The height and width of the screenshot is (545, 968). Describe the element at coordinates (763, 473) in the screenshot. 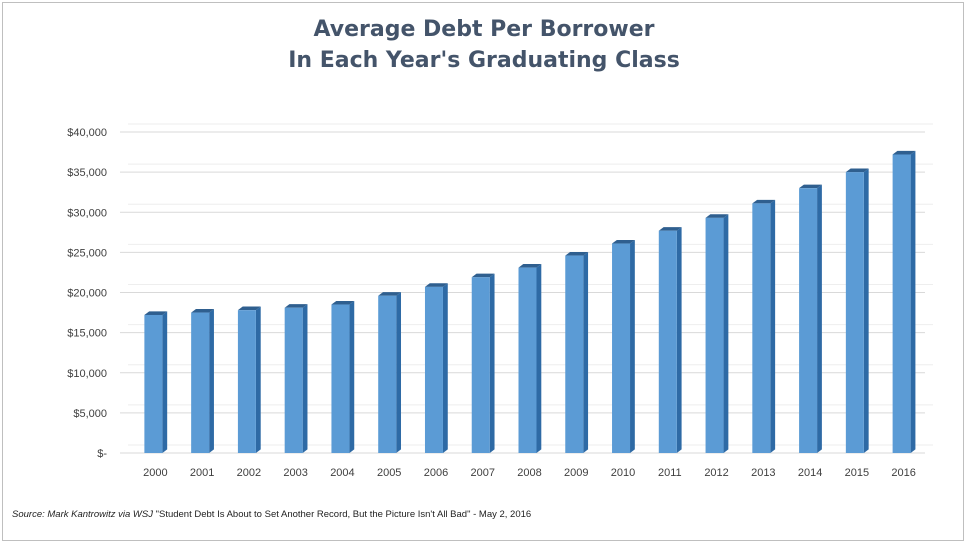

I see `x-tick-label: 2013` at that location.